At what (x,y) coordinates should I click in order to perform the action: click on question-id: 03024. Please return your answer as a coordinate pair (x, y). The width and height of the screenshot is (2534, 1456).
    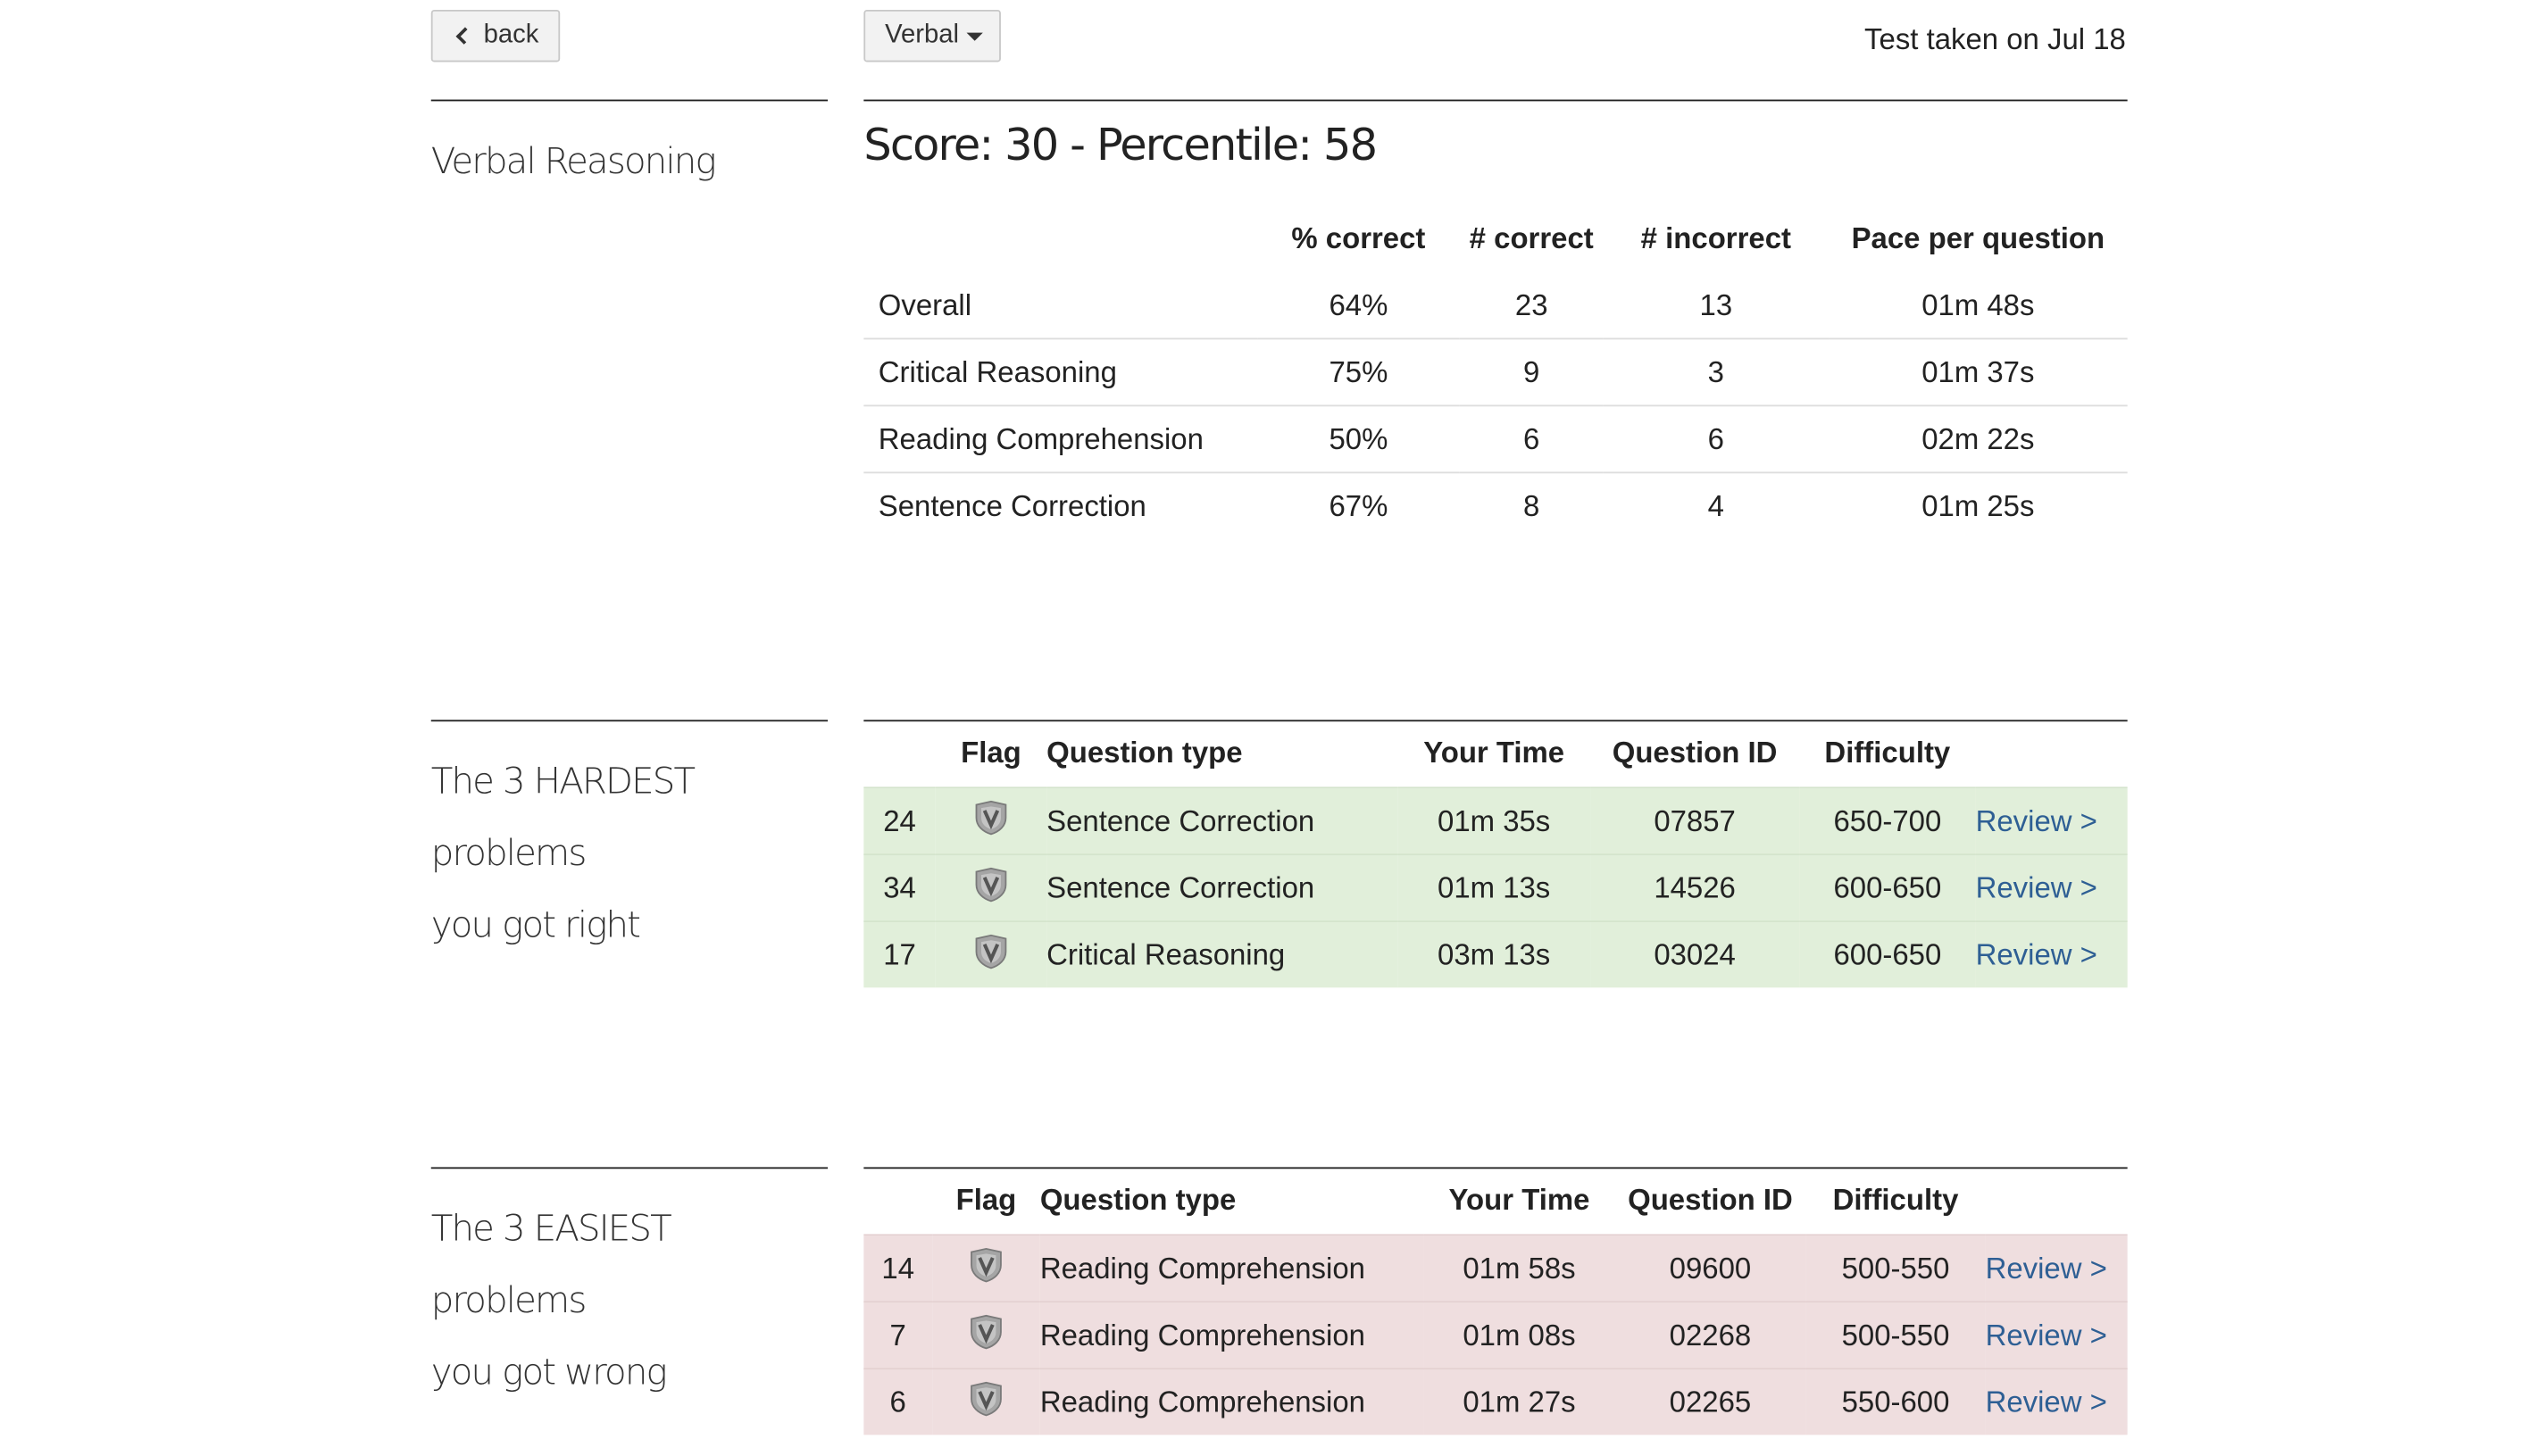
    Looking at the image, I should click on (1695, 954).